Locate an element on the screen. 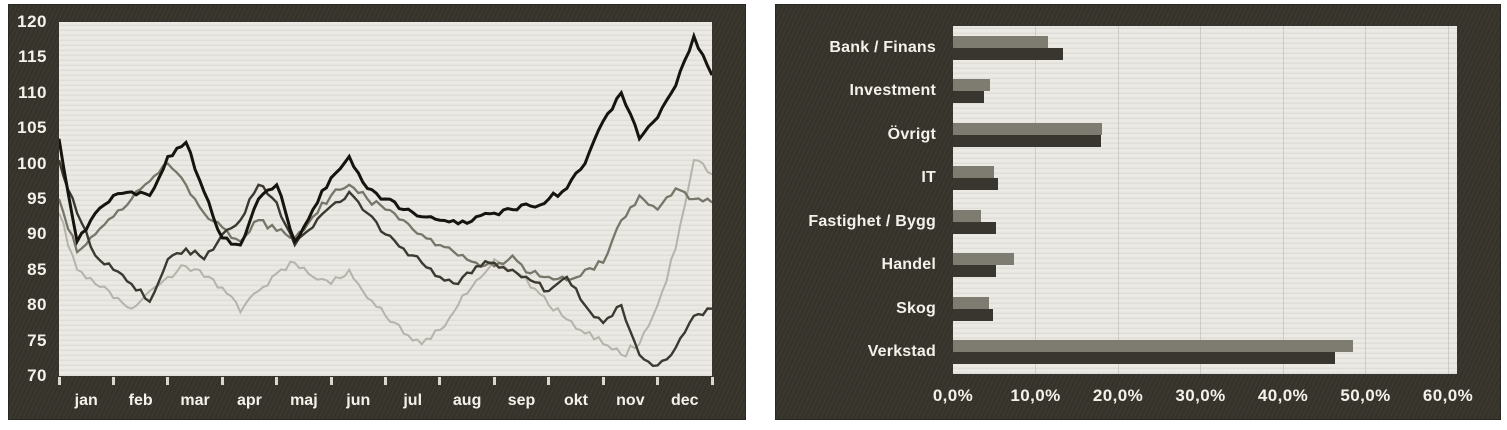 The width and height of the screenshot is (1507, 430). percent-tick-label: 10,0% is located at coordinates (1035, 395).